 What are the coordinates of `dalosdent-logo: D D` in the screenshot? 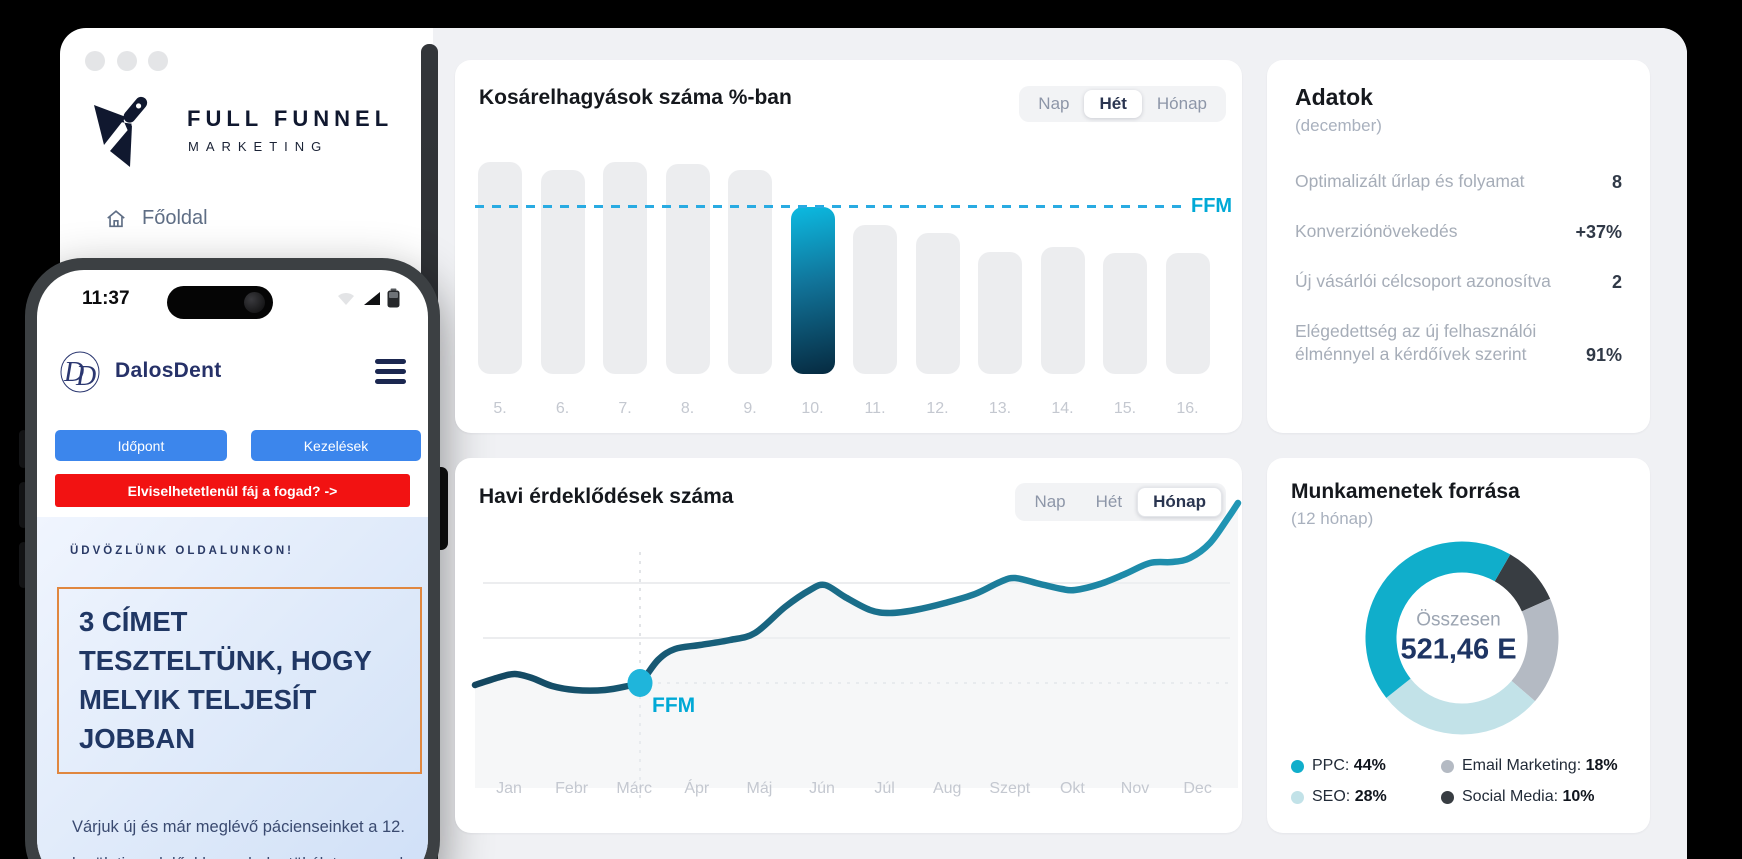 It's located at (80, 372).